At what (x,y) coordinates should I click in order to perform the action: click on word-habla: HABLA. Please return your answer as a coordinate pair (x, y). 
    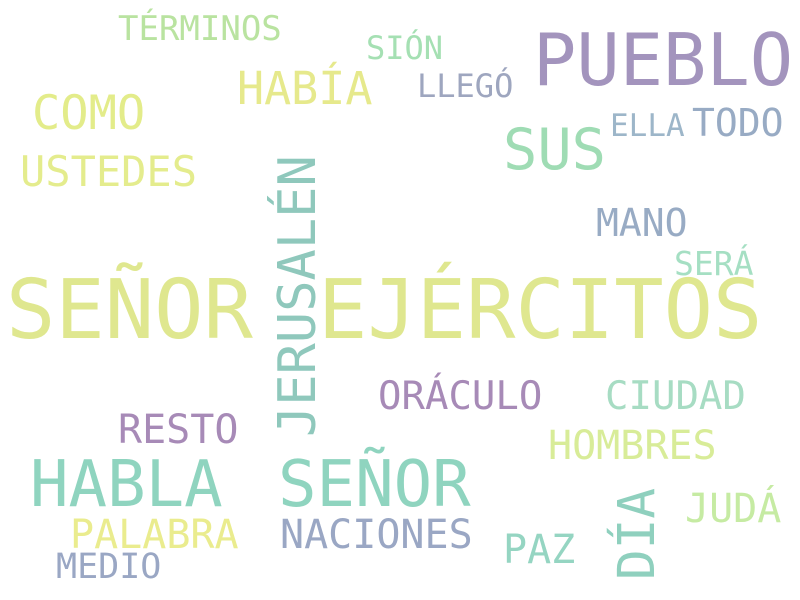
    Looking at the image, I should click on (126, 485).